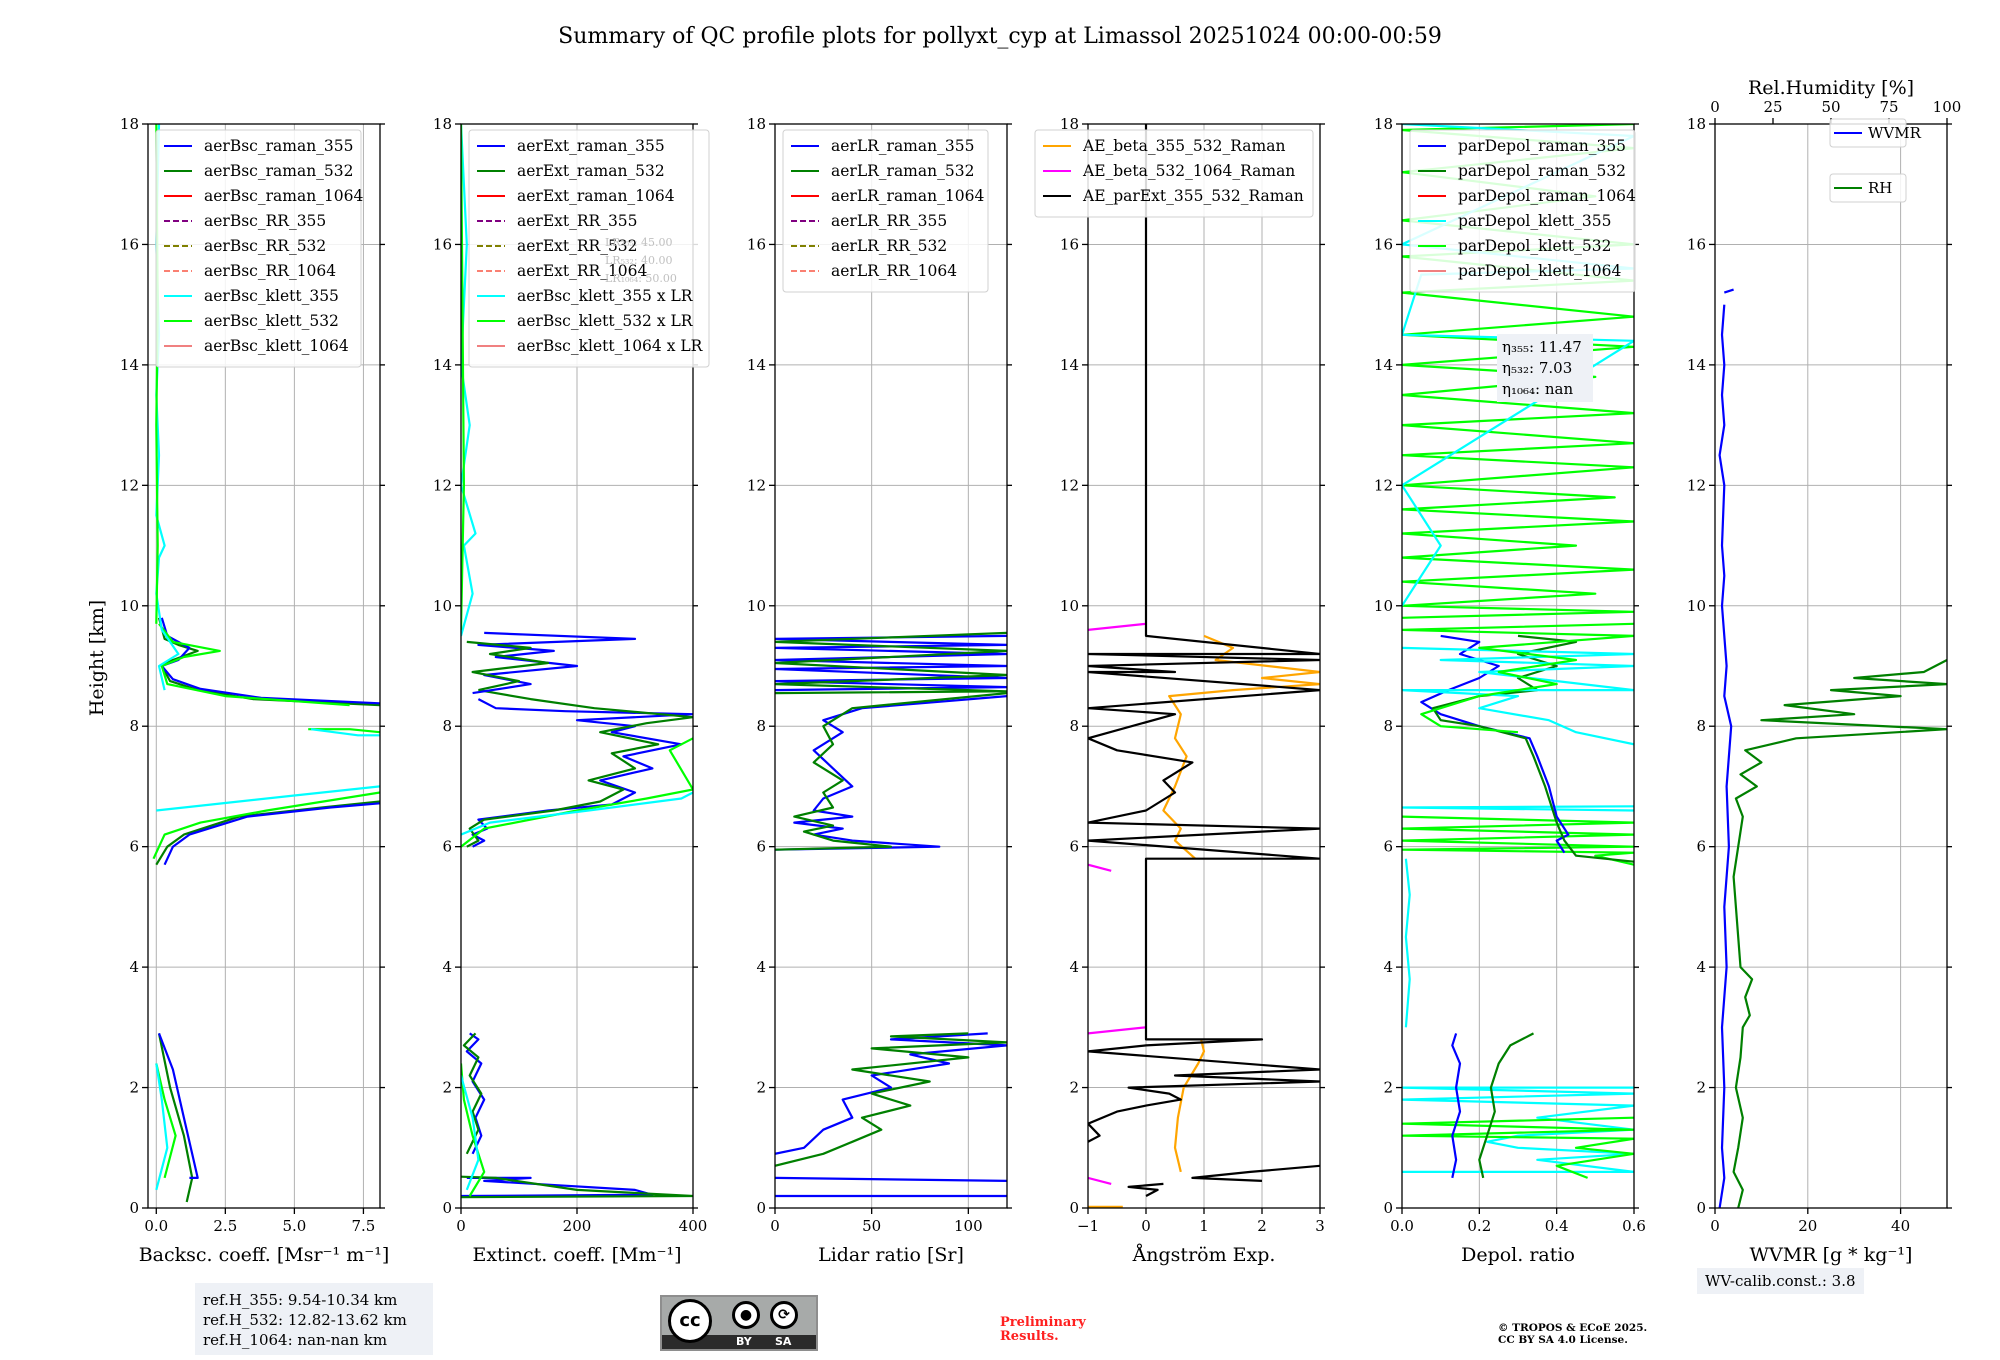  Describe the element at coordinates (1880, 188) in the screenshot. I see `legend-label: RH` at that location.